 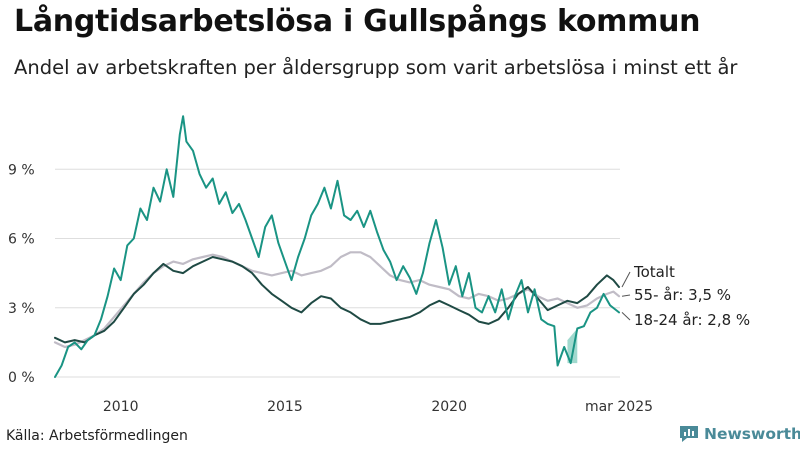 I want to click on chart-title: Långtidsarbetslösa i Gullspångs kommun, so click(x=357, y=21).